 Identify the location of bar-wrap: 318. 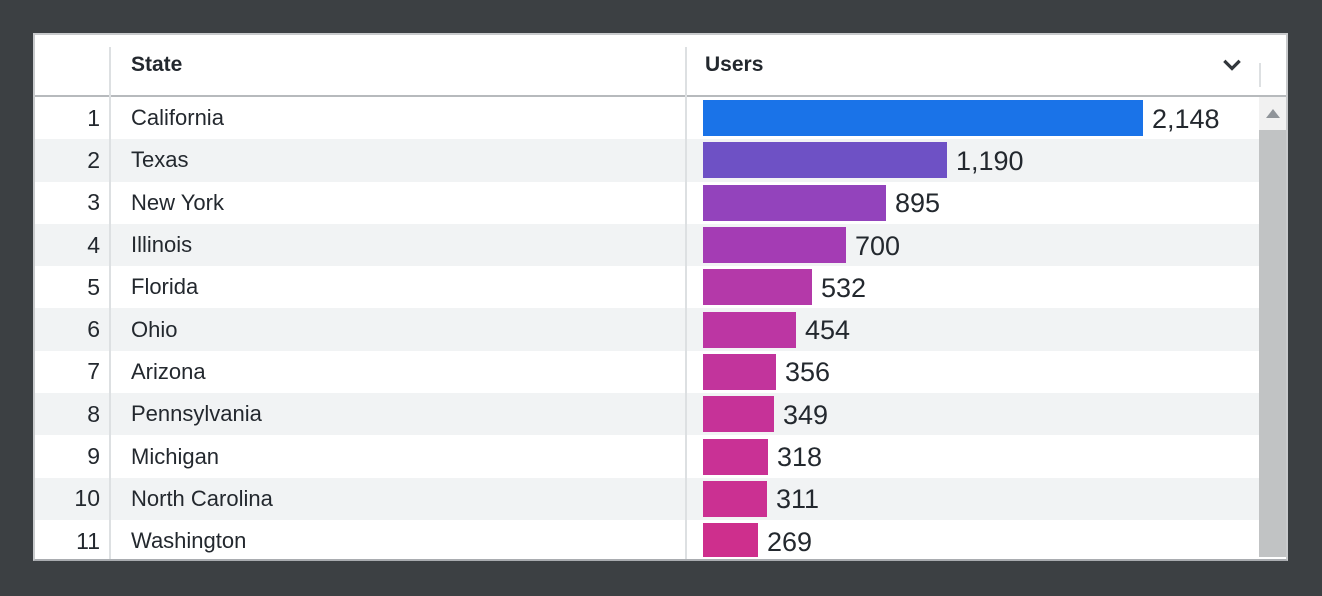
(973, 456).